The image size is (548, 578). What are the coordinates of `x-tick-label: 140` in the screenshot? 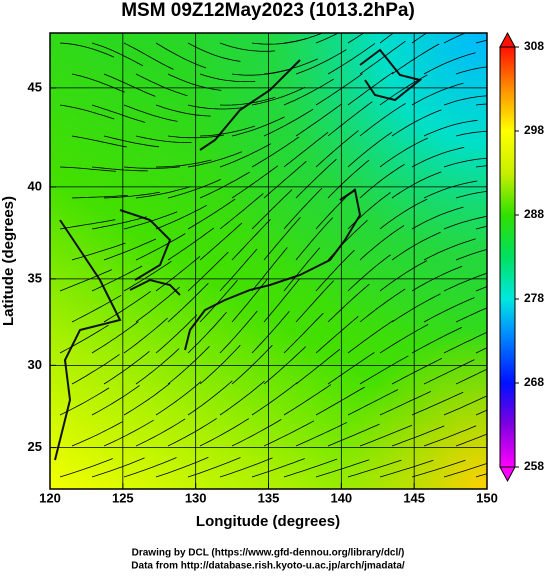 It's located at (341, 497).